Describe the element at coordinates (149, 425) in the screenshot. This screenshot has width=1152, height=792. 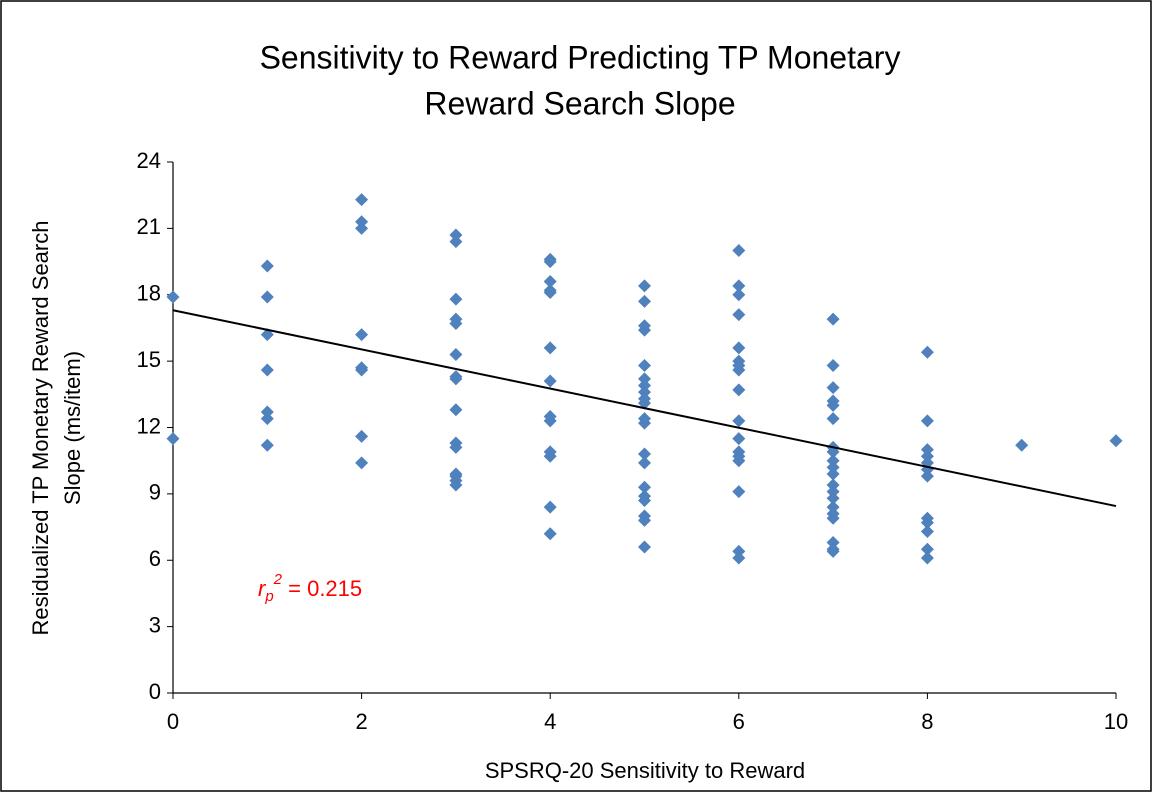
I see `y-tick-label: 12` at that location.